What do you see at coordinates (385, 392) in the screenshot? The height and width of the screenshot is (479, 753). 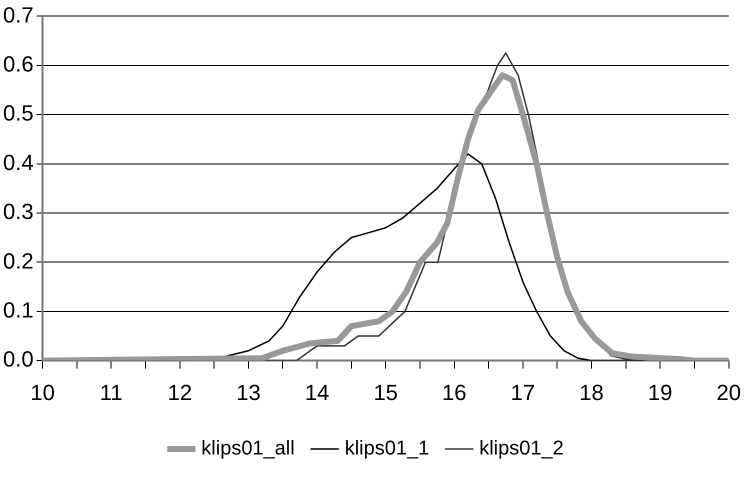 I see `x-tick-label: 15` at bounding box center [385, 392].